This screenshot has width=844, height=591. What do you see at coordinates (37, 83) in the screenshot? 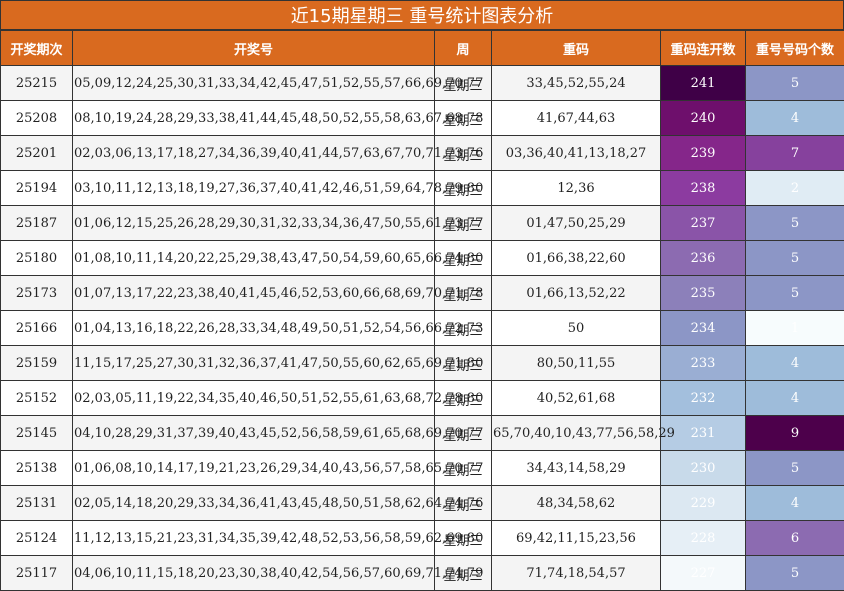
I see `period-cell: 25215` at bounding box center [37, 83].